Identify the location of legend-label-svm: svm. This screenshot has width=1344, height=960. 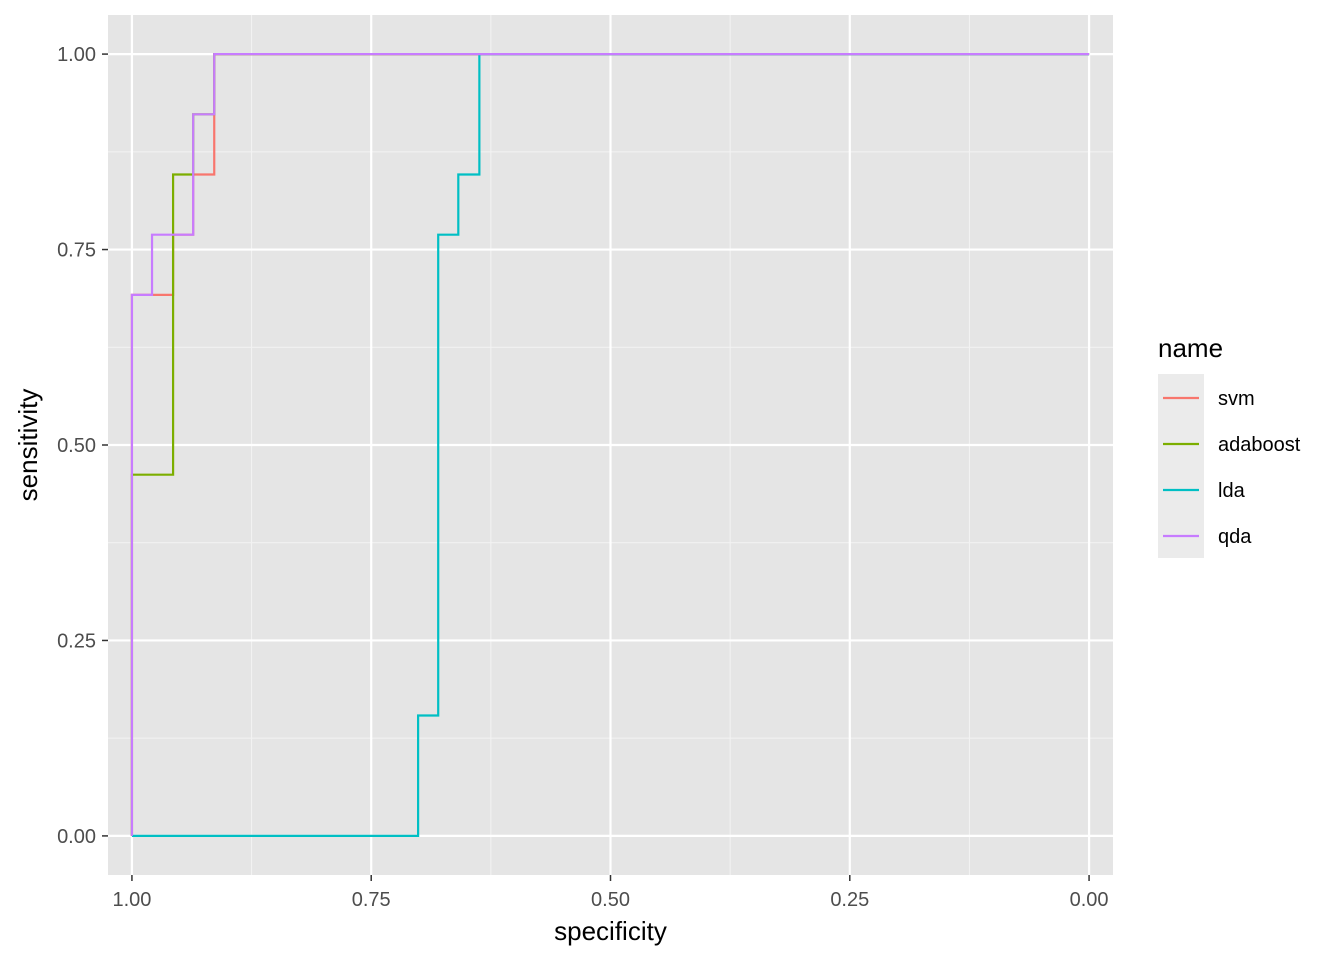
(1236, 399).